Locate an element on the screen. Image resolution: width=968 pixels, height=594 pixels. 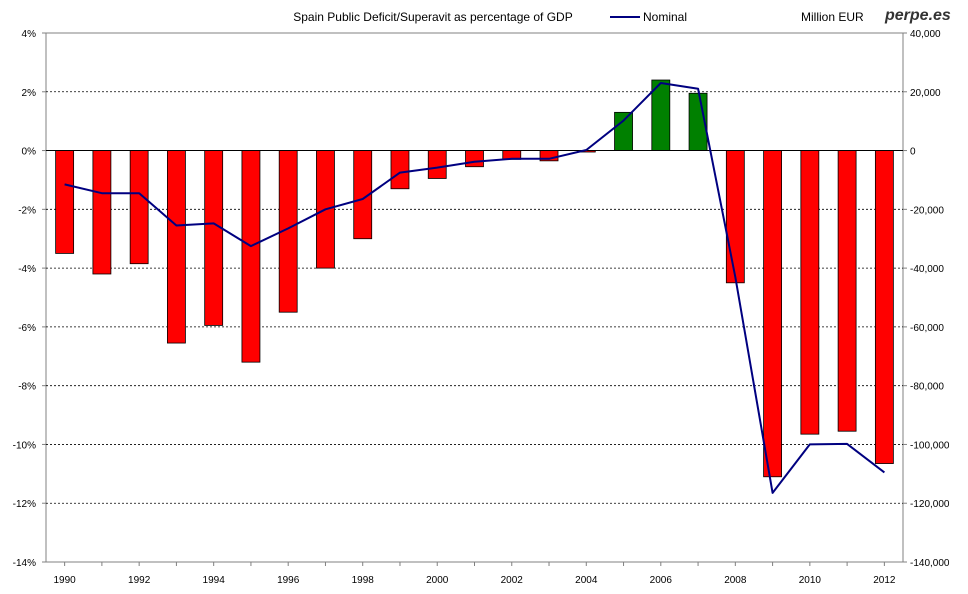
x-tick-label: 2010 is located at coordinates (810, 580).